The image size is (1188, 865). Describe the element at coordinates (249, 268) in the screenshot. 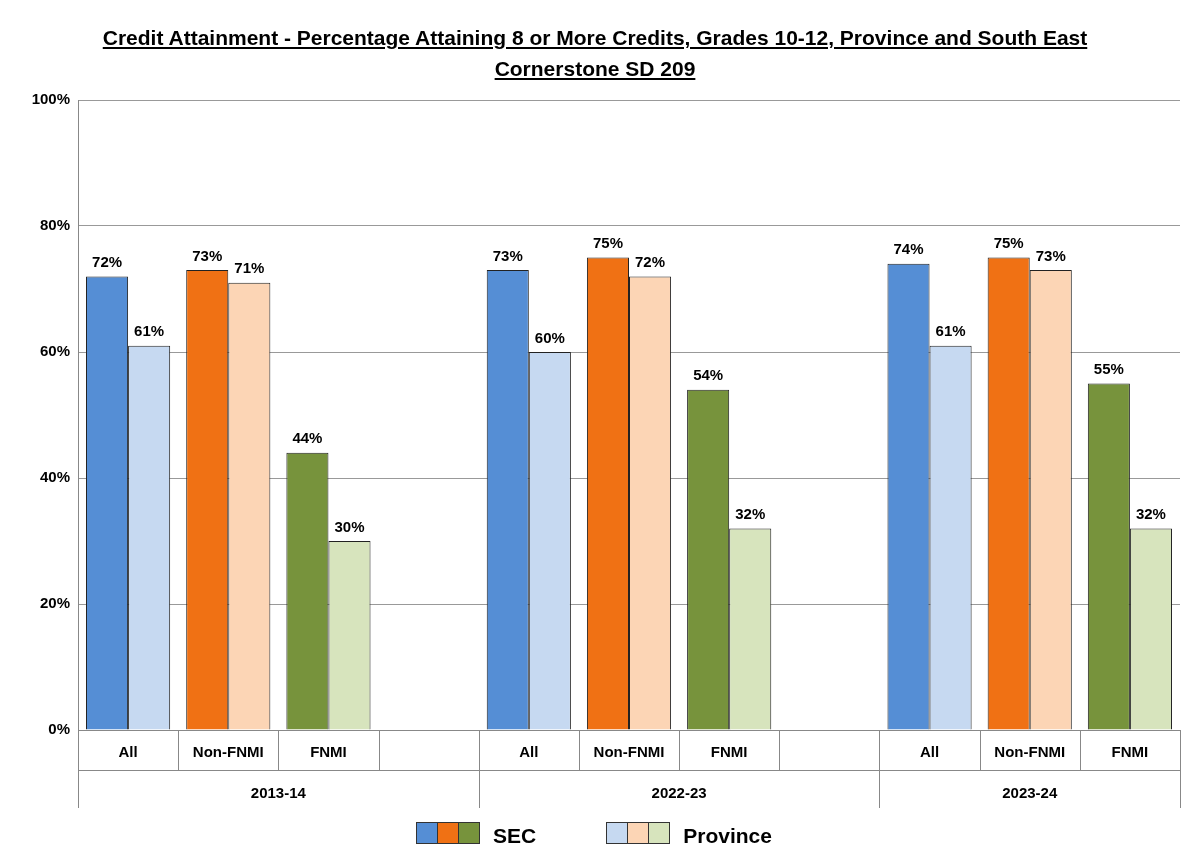

I see `data-label: 71%` at that location.